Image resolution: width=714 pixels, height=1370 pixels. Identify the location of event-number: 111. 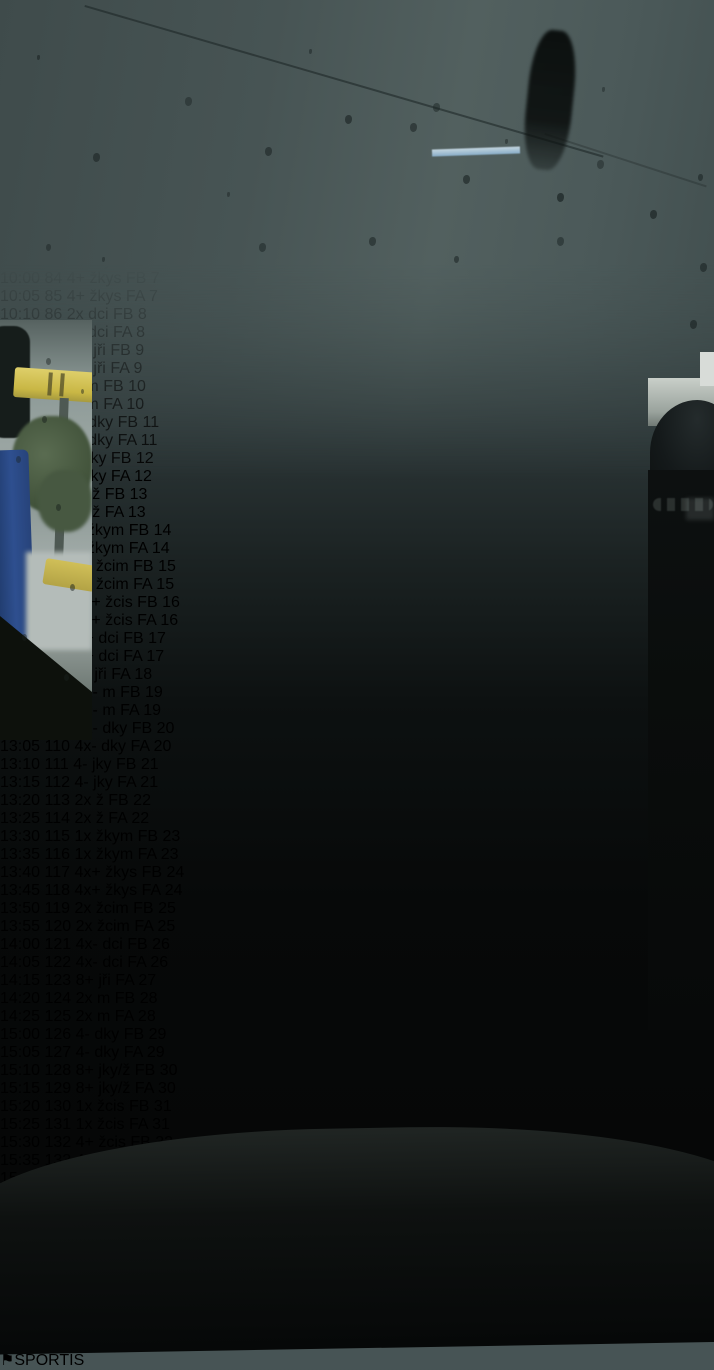
(56, 764).